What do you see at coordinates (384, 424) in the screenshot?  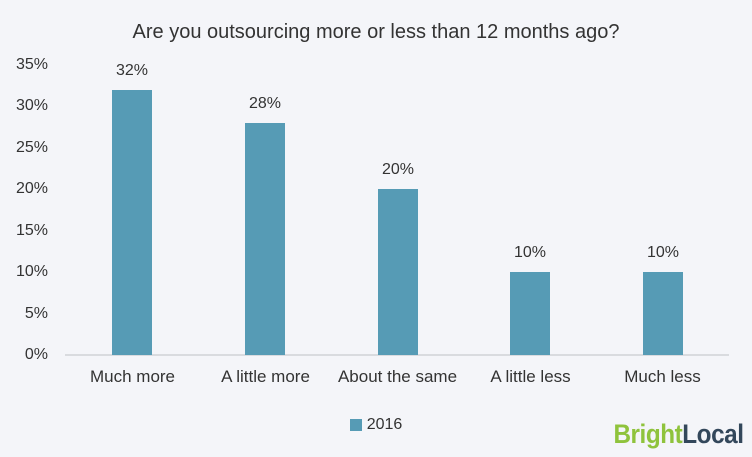 I see `legend-label: 2016` at bounding box center [384, 424].